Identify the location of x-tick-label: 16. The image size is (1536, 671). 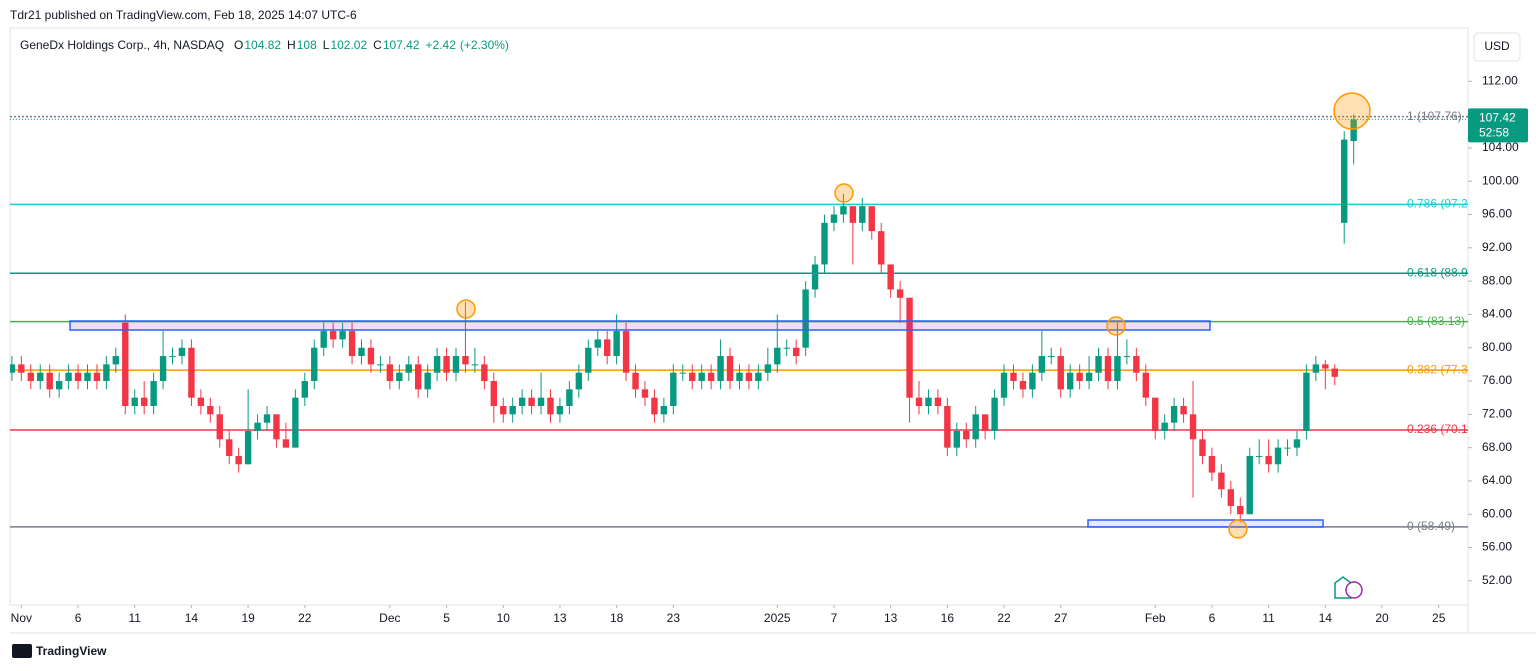
(948, 618).